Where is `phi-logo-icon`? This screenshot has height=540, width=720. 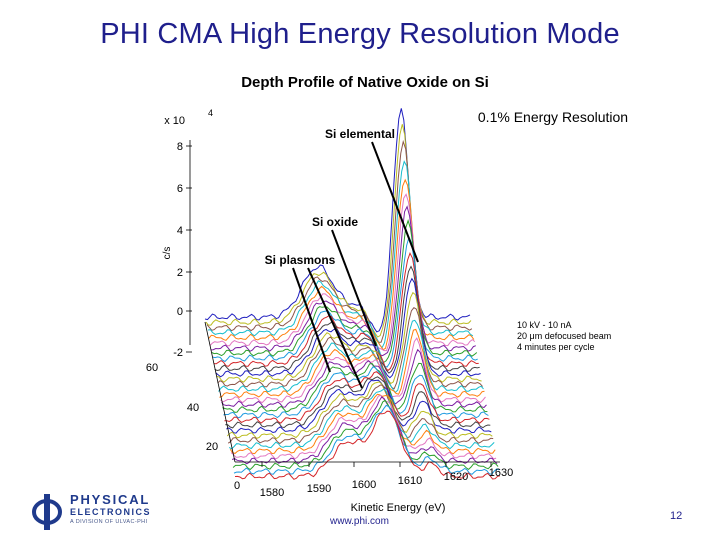
phi-logo-icon is located at coordinates (47, 512).